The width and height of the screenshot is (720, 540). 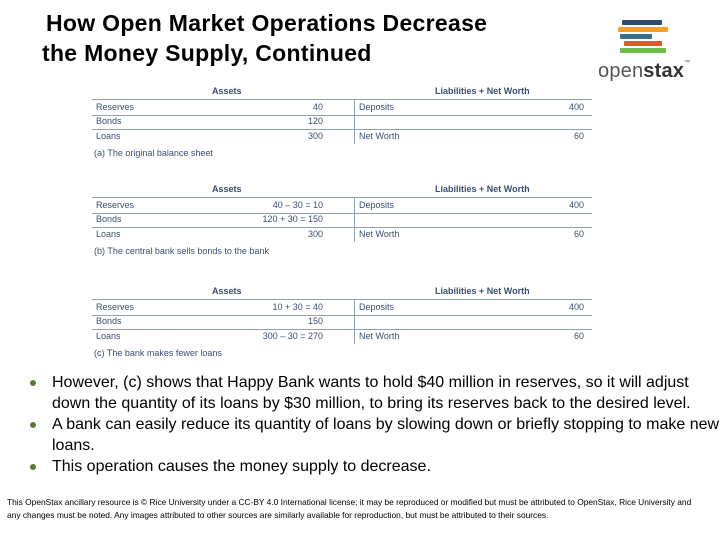 What do you see at coordinates (292, 219) in the screenshot?
I see `asset-value: 120 + 30 = 150` at bounding box center [292, 219].